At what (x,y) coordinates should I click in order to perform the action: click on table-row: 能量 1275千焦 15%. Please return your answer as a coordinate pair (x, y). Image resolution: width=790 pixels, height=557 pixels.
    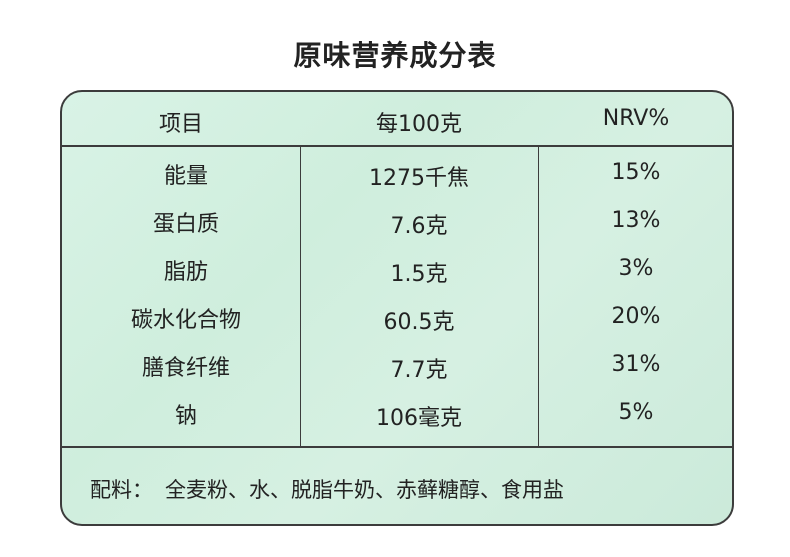
    Looking at the image, I should click on (397, 176).